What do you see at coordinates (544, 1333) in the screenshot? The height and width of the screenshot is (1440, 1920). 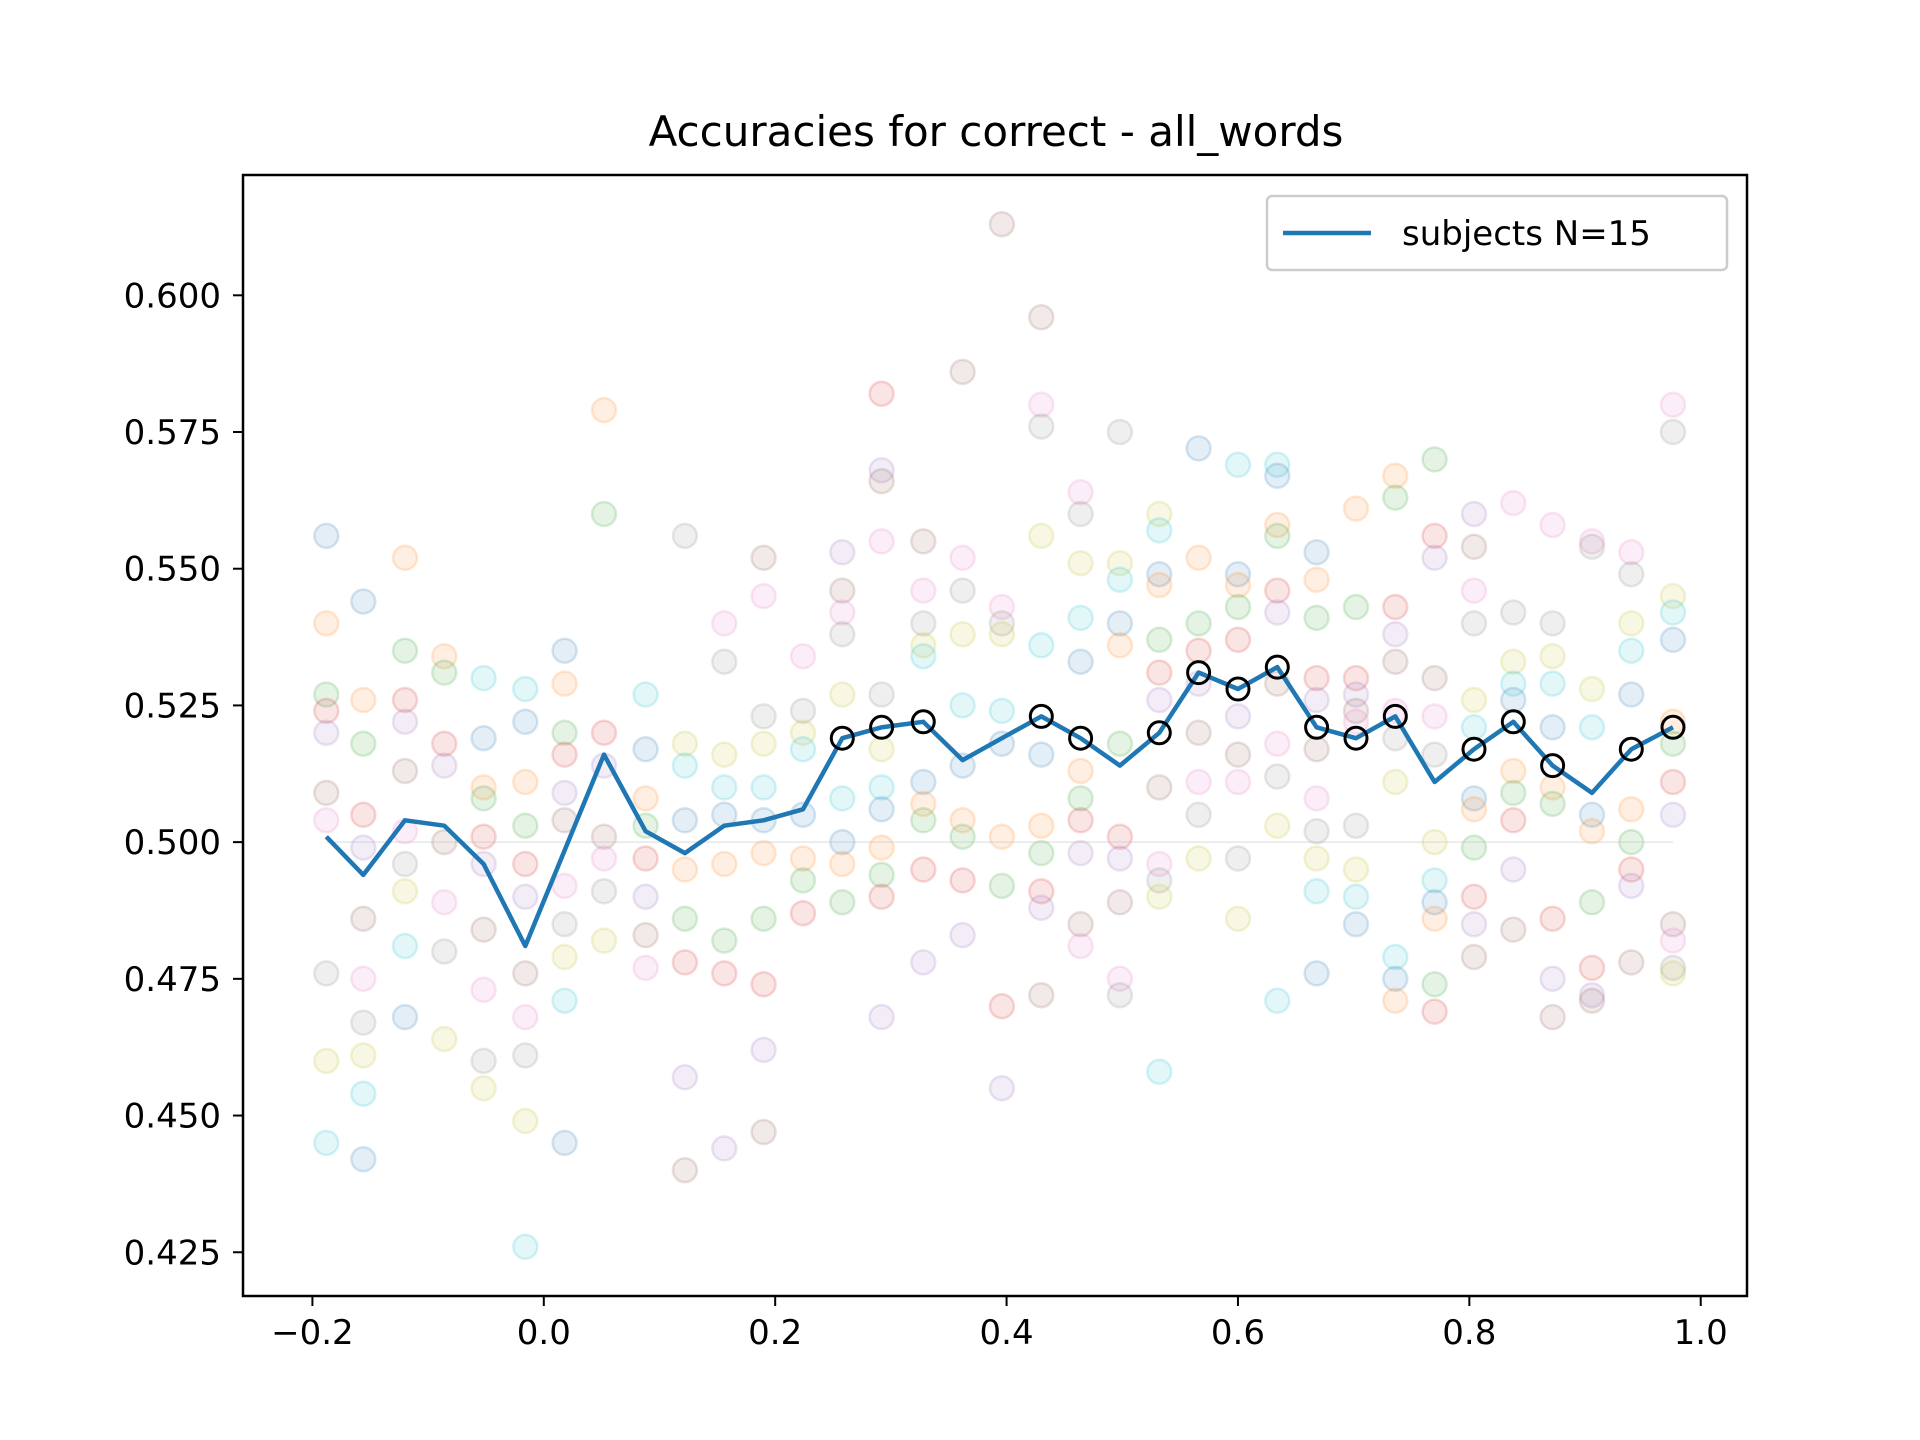 I see `x-tick-label: 0.0` at bounding box center [544, 1333].